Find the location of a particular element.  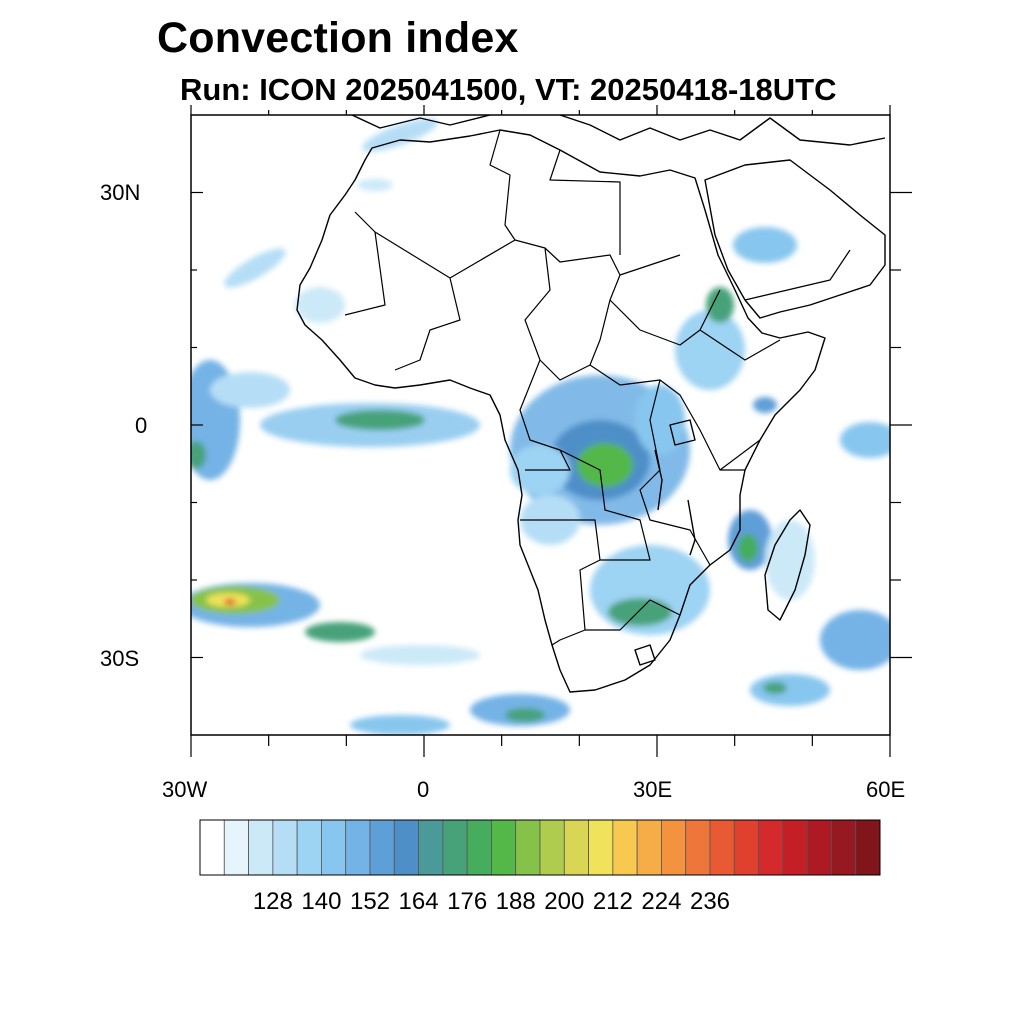

lake-tanganyika is located at coordinates (658, 480).